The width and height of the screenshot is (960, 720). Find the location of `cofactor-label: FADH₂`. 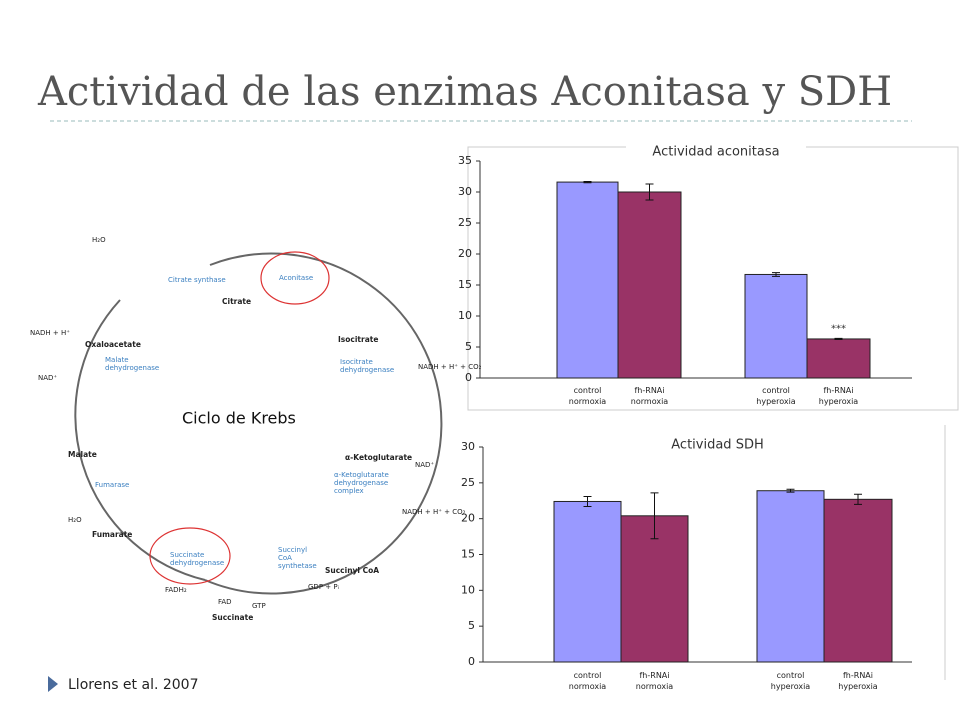

cofactor-label: FADH₂ is located at coordinates (176, 590).